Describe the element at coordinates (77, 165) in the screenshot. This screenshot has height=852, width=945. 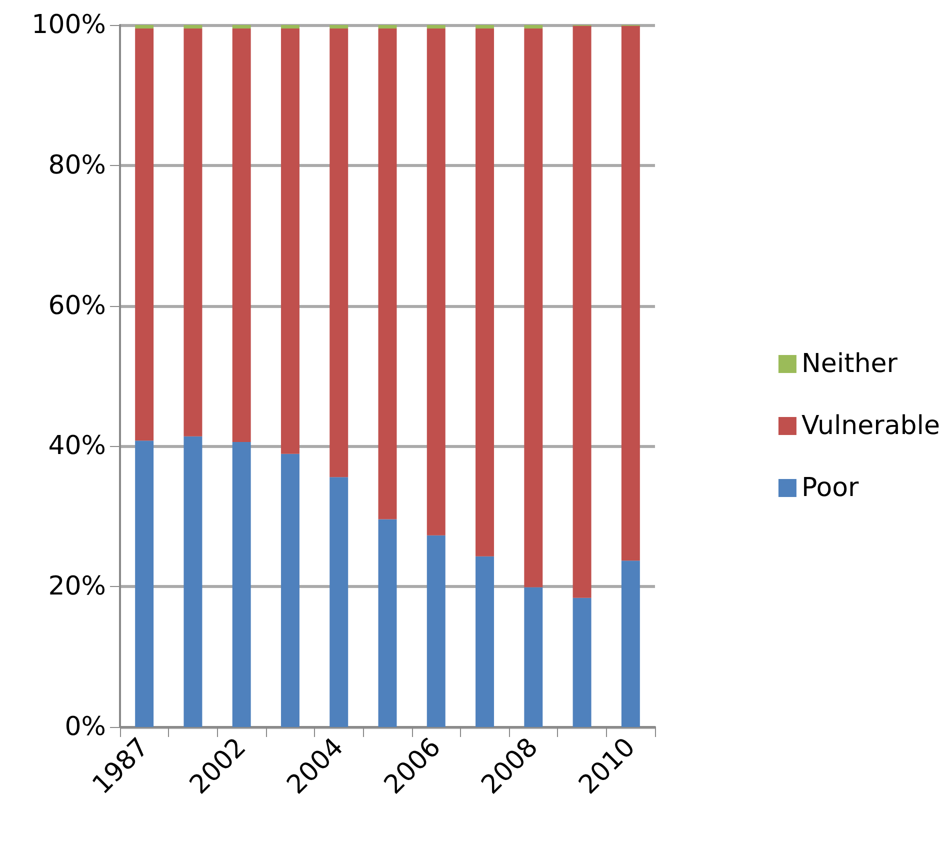
I see `y-tick-label: 80%` at that location.